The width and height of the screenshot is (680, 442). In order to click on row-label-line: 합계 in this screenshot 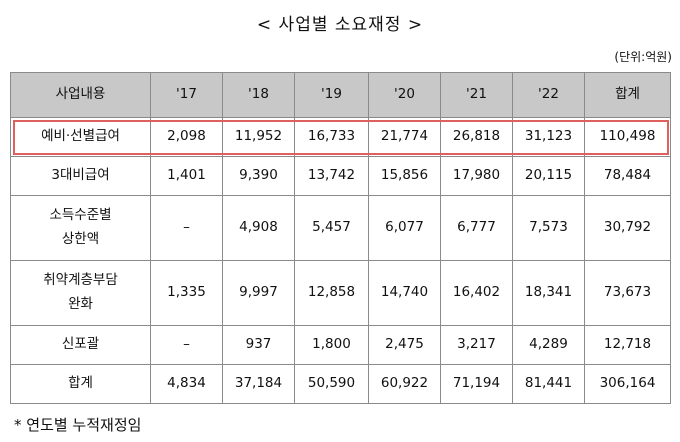, I will do `click(80, 383)`.